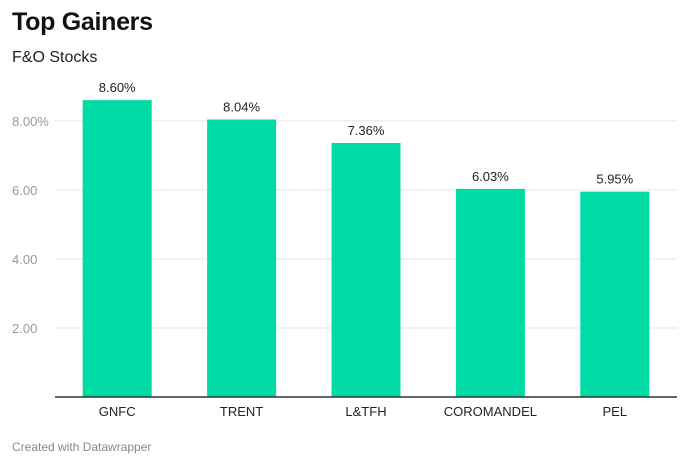 The image size is (689, 467). Describe the element at coordinates (24, 190) in the screenshot. I see `y-tick-label: 6.00` at that location.